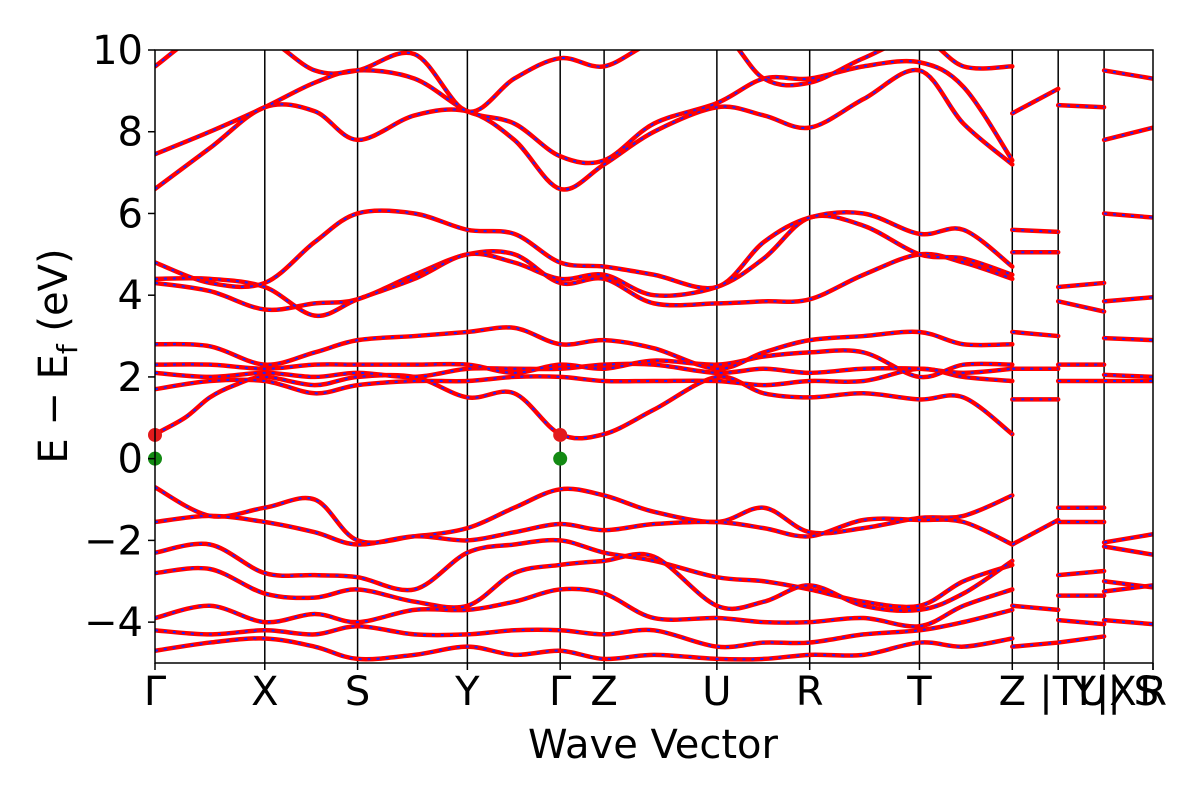 The image size is (1200, 800). Describe the element at coordinates (130, 296) in the screenshot. I see `y-tick-label-4: 4` at that location.